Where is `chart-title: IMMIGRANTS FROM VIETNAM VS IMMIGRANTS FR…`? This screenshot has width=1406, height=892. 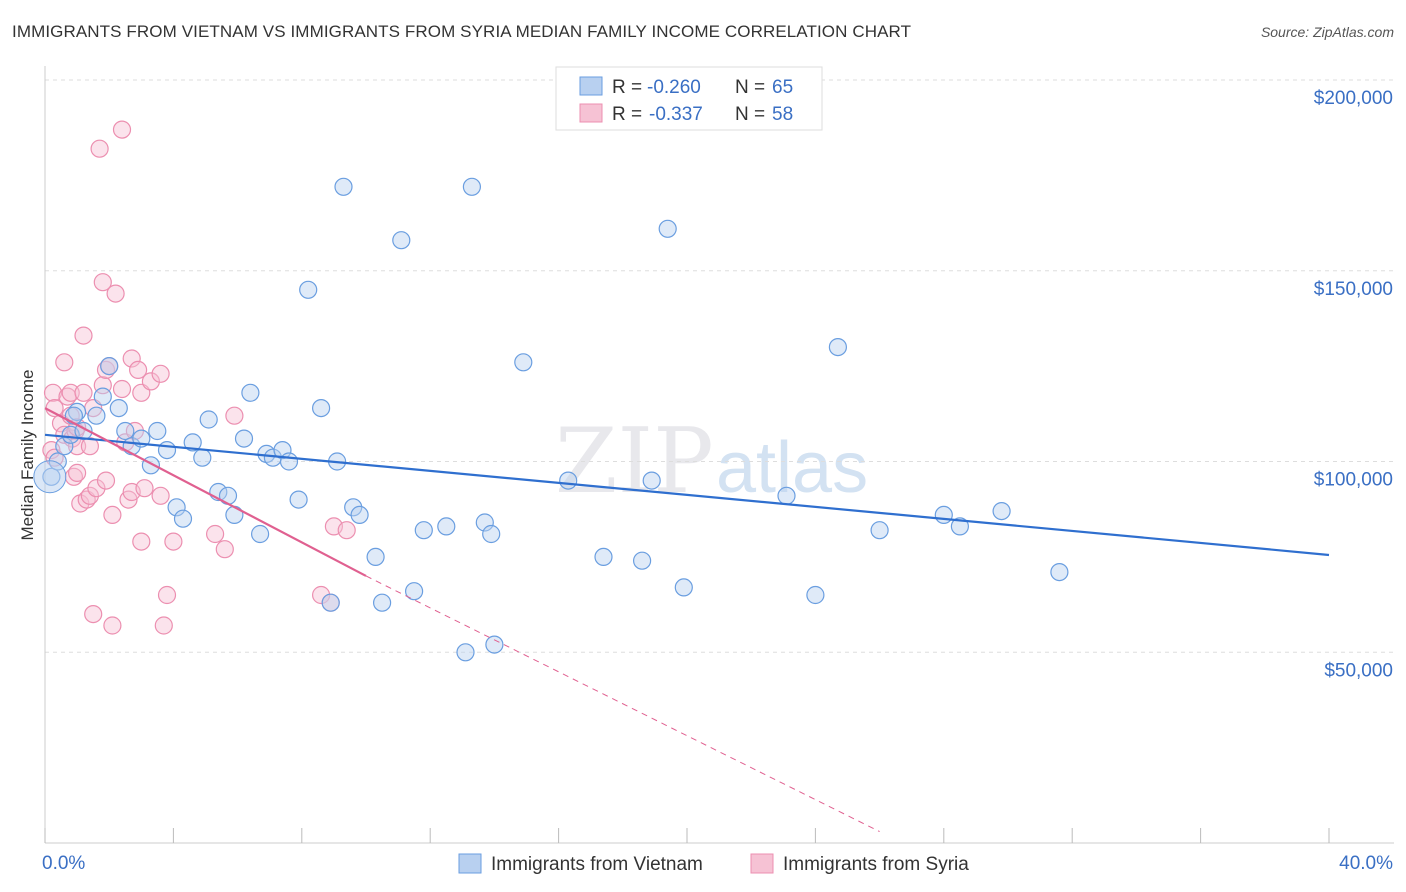 chart-title: IMMIGRANTS FROM VIETNAM VS IMMIGRANTS FR… is located at coordinates (462, 31).